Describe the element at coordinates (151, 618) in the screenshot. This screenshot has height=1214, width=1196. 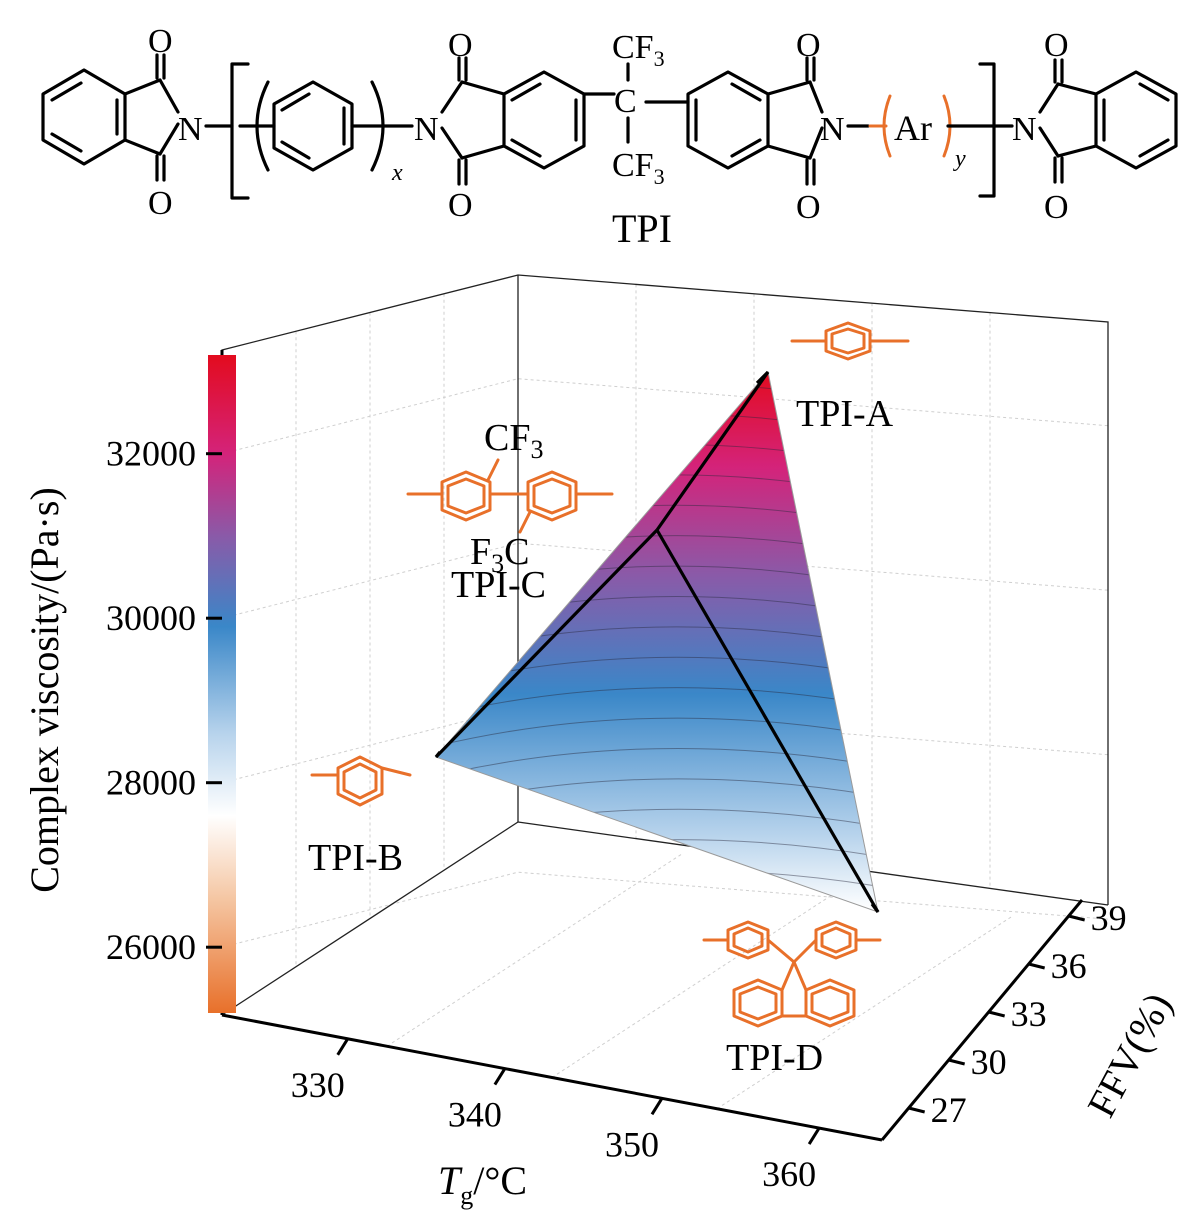
I see `z-tick-label: 30000` at that location.